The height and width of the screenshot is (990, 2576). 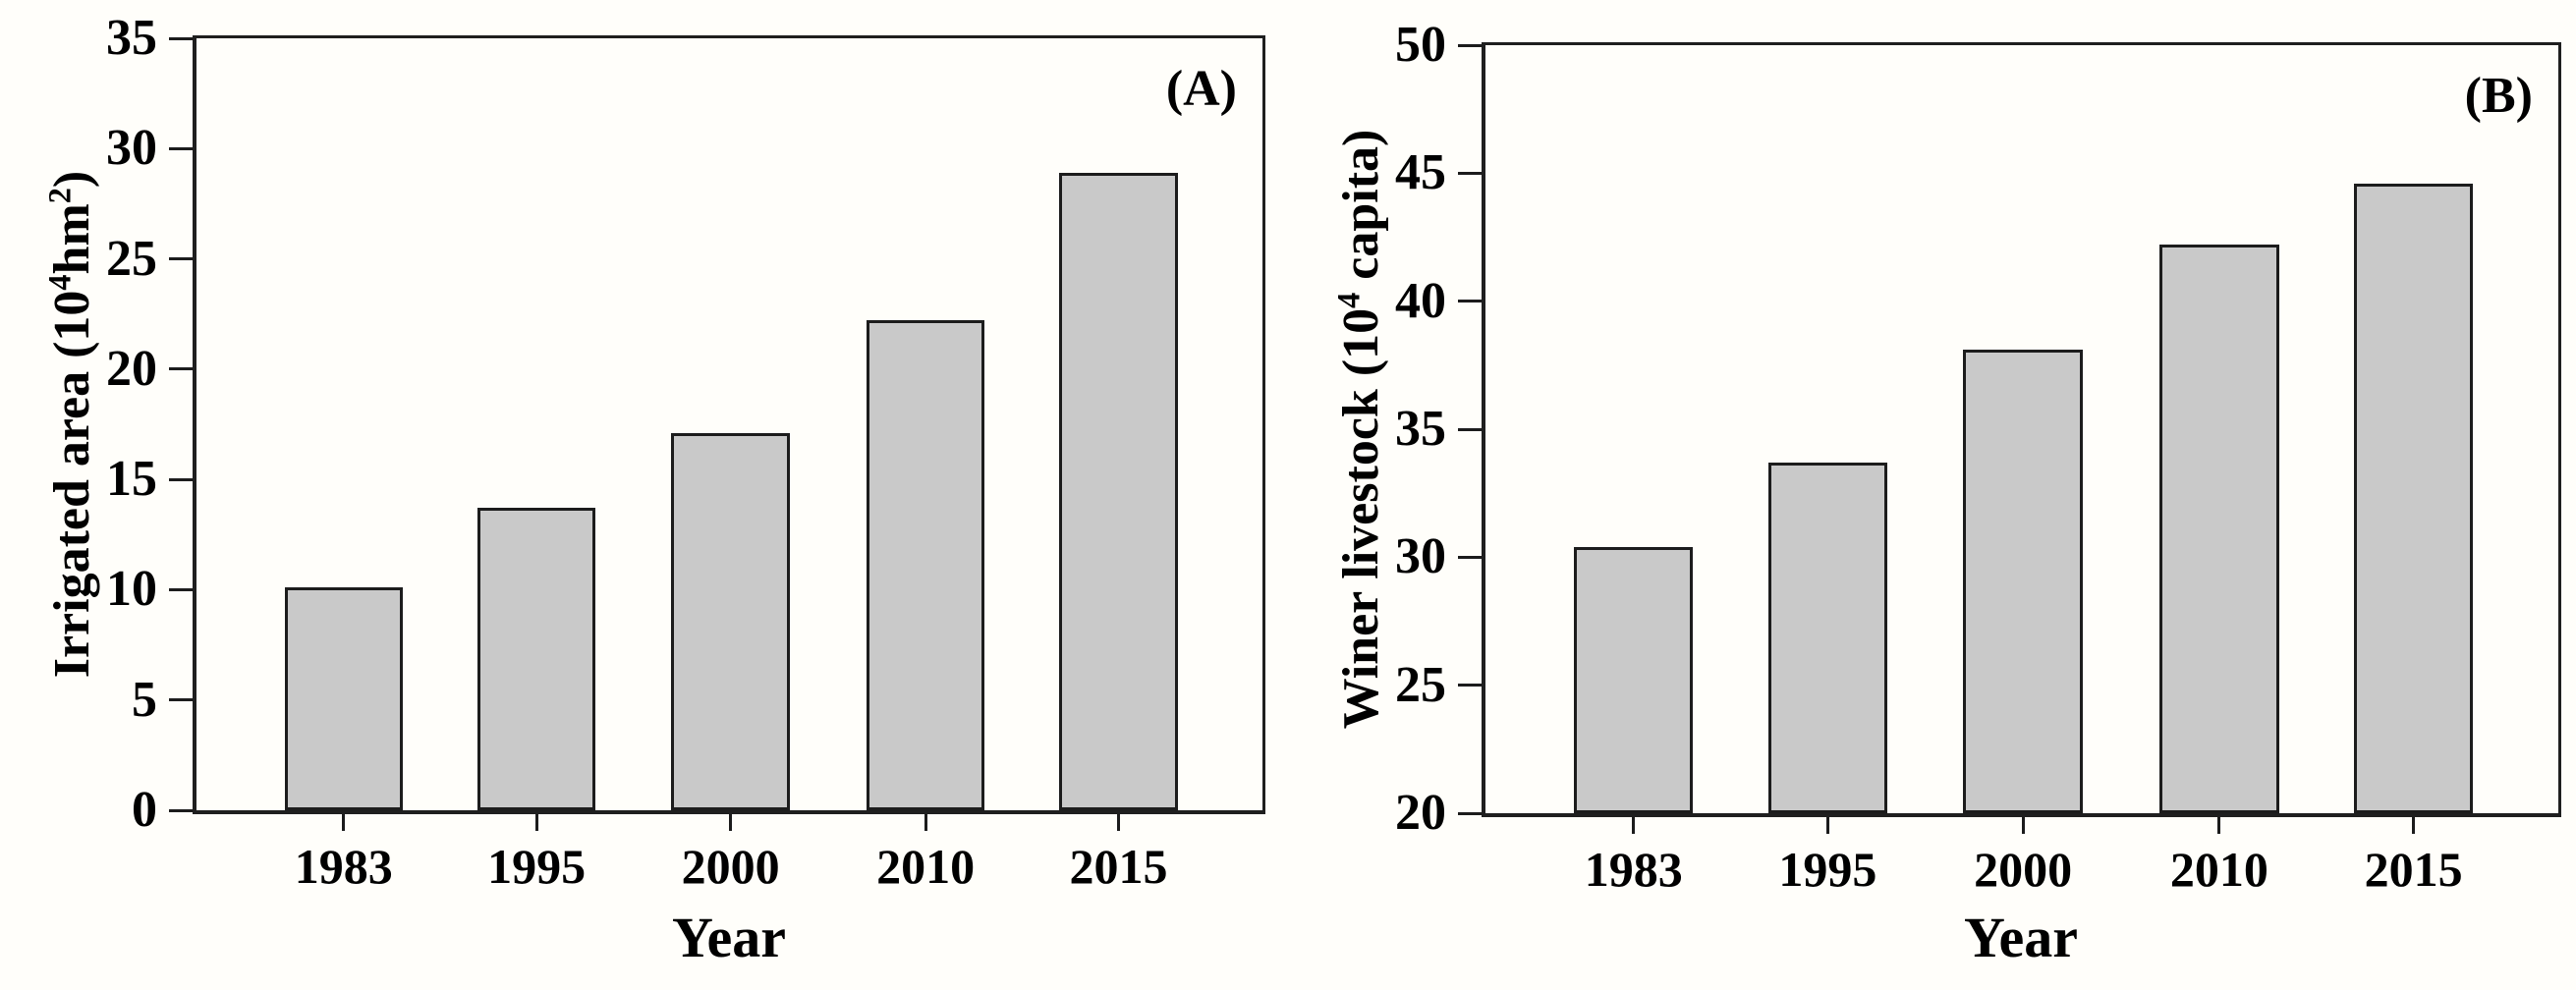 What do you see at coordinates (181, 810) in the screenshot?
I see `y-tick-0-panel-a` at bounding box center [181, 810].